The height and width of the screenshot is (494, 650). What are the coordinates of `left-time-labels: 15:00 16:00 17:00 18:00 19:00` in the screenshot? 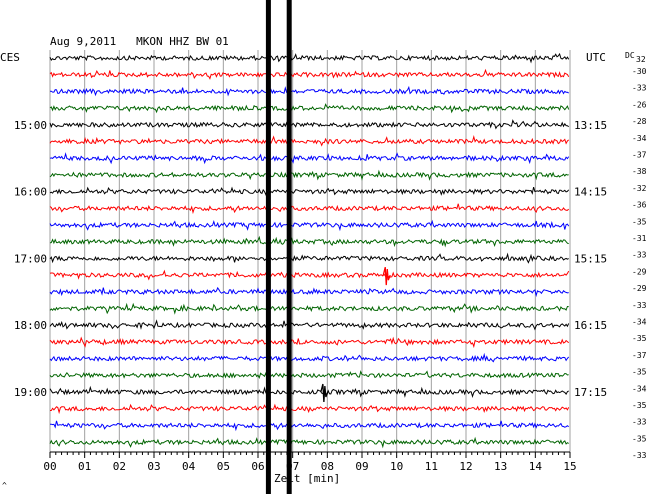 It's located at (30, 259).